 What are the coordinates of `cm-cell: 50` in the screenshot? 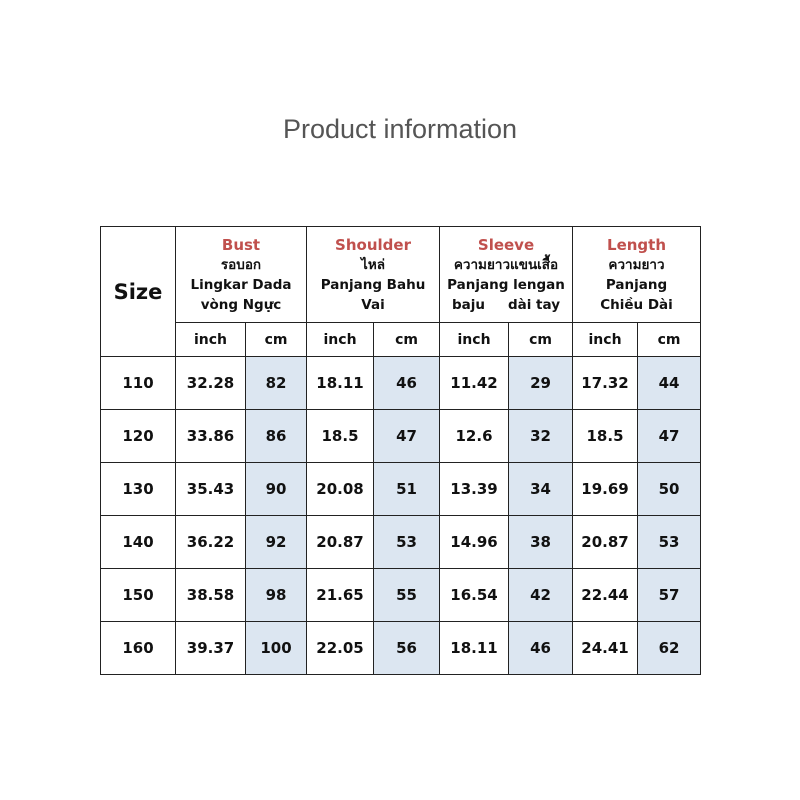 It's located at (669, 489).